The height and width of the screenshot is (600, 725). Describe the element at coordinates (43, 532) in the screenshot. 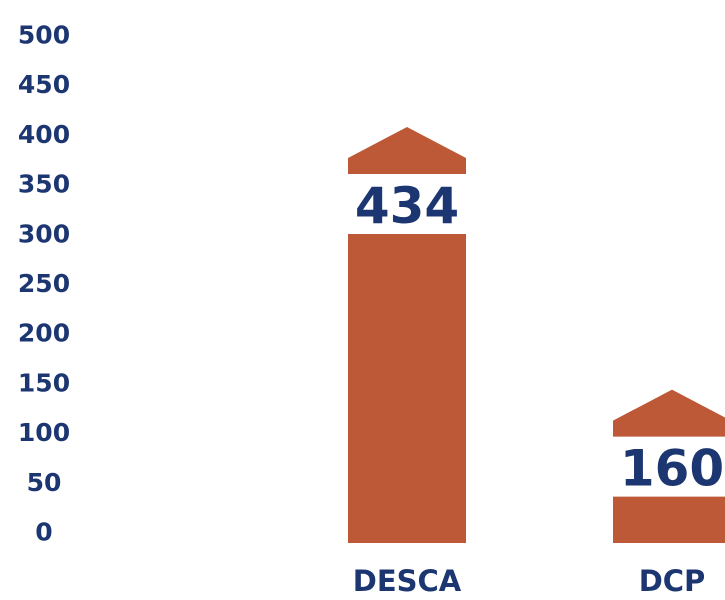

I see `y-tick-label: 0` at that location.